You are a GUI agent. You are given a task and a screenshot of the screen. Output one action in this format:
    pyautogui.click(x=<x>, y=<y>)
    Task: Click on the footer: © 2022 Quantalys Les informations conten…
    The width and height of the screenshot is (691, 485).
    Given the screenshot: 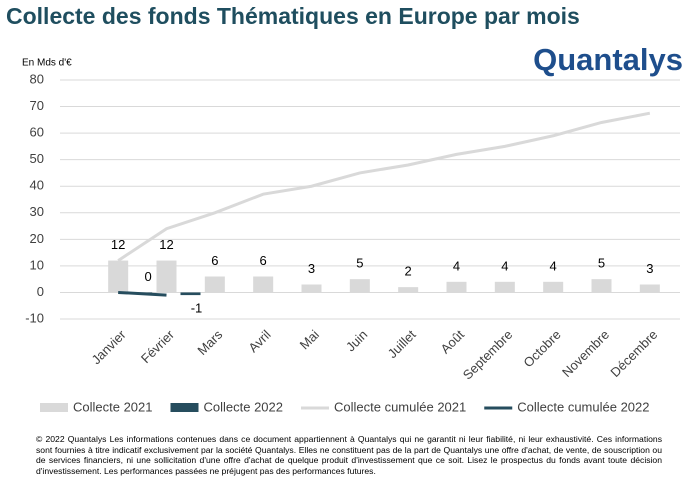 What is the action you would take?
    pyautogui.click(x=349, y=455)
    